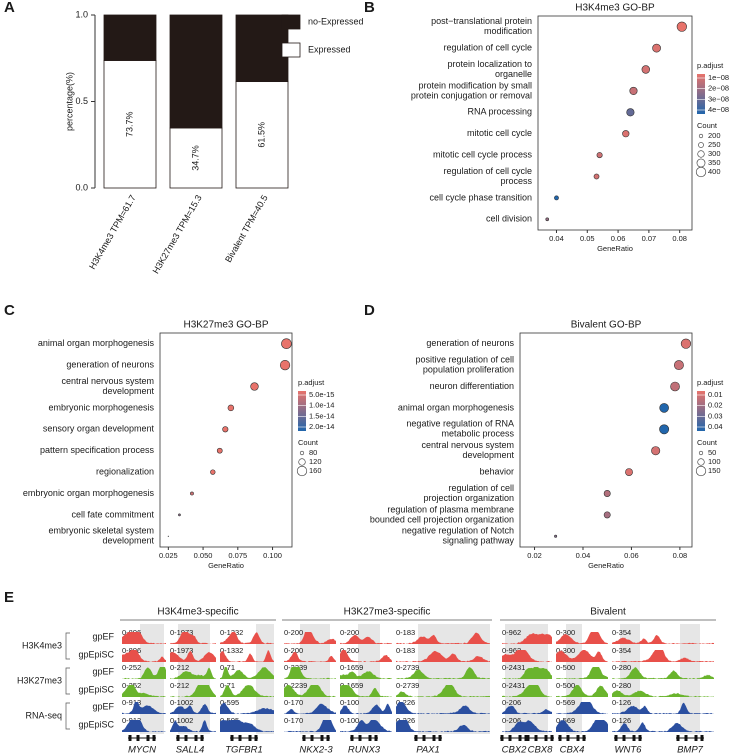 The height and width of the screenshot is (756, 732). Describe the element at coordinates (615, 8) in the screenshot. I see `chart-title: H3K4me3 GO-BP` at that location.